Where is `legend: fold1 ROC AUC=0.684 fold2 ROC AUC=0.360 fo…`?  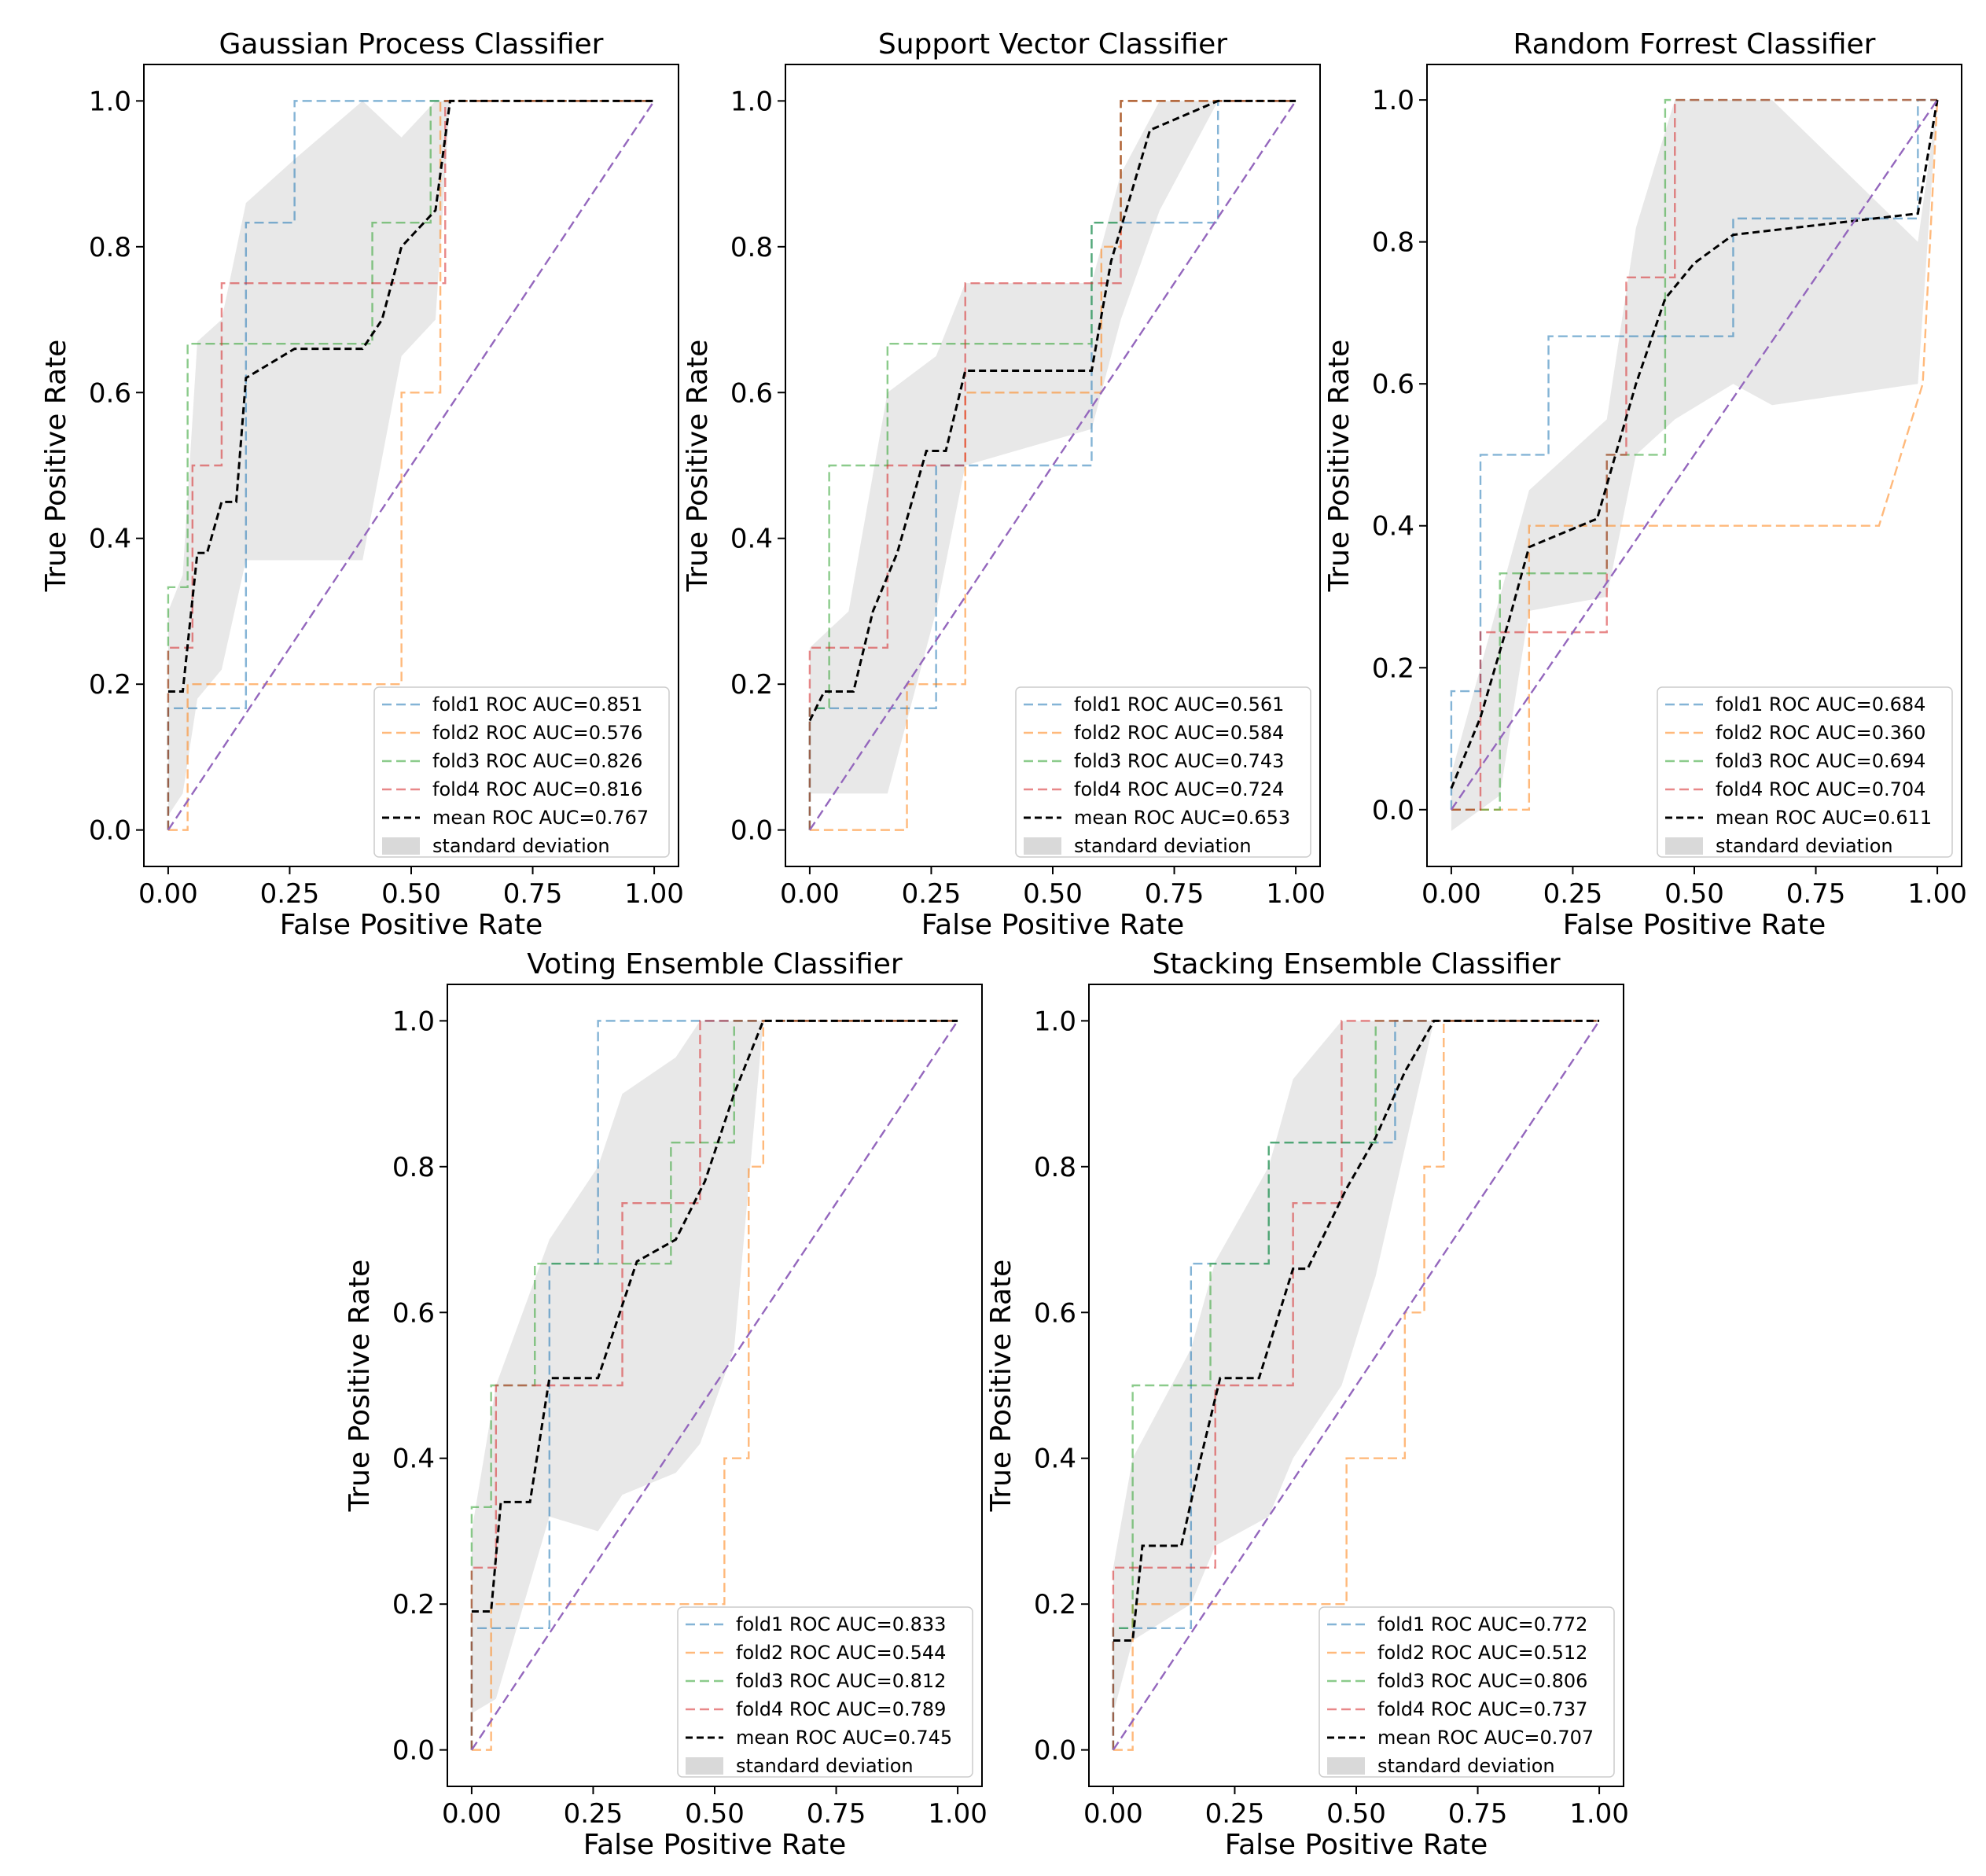
legend: fold1 ROC AUC=0.684 fold2 ROC AUC=0.360 fo… is located at coordinates (1805, 772).